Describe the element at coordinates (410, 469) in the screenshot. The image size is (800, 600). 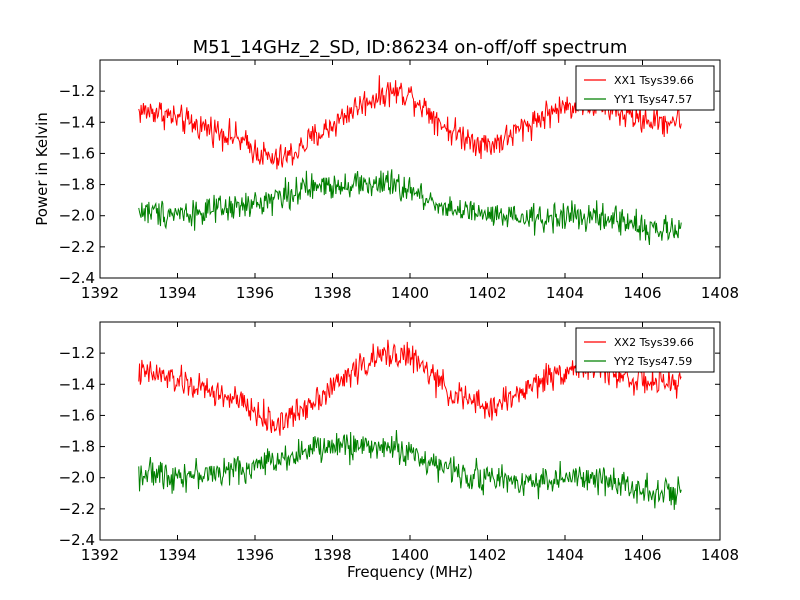
I see `bottom-series-2-line` at that location.